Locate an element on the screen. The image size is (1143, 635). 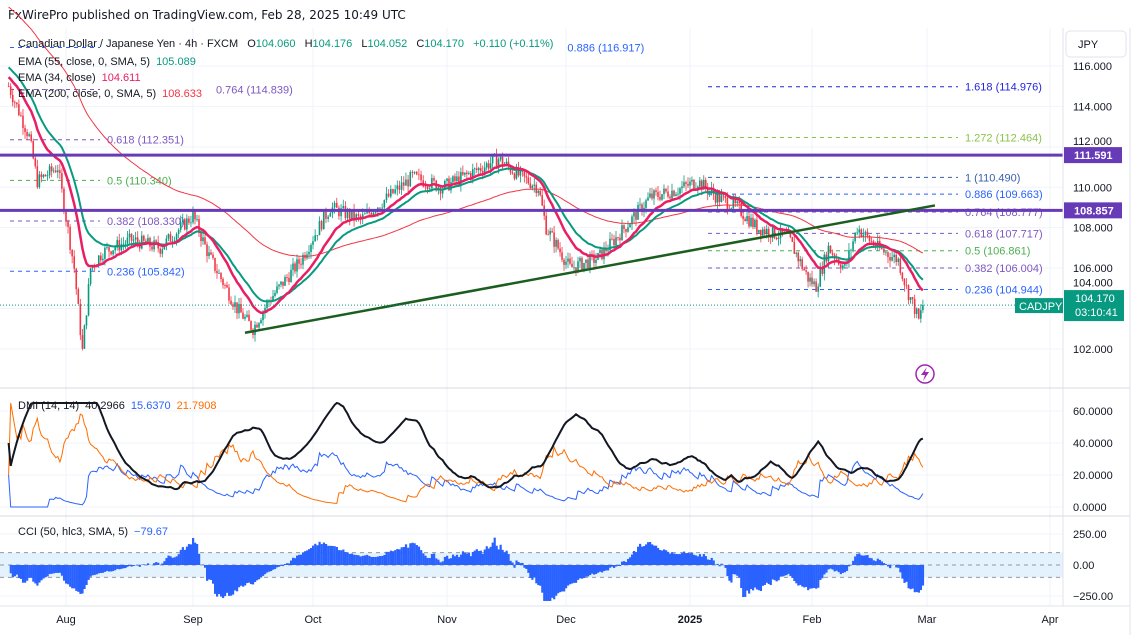
dmi-axis: 60.0000 40.0000 20.0000 0.0000 is located at coordinates (1093, 460).